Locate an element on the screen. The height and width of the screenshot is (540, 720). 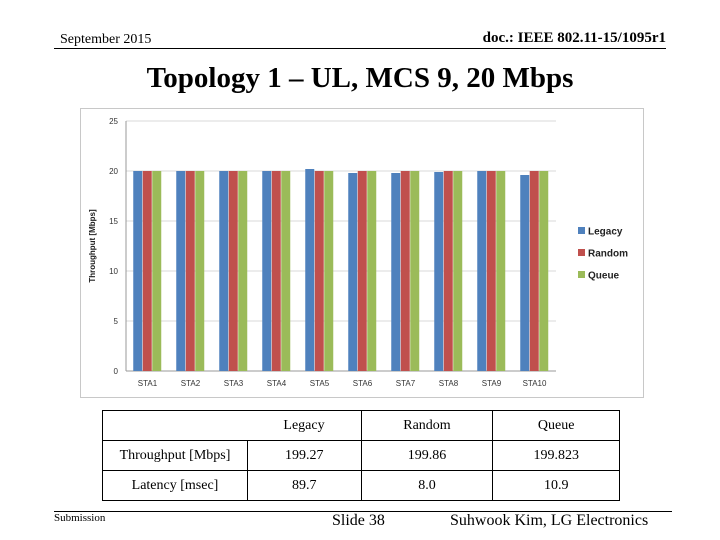
table-row-label: Latency [msec] is located at coordinates (175, 485).